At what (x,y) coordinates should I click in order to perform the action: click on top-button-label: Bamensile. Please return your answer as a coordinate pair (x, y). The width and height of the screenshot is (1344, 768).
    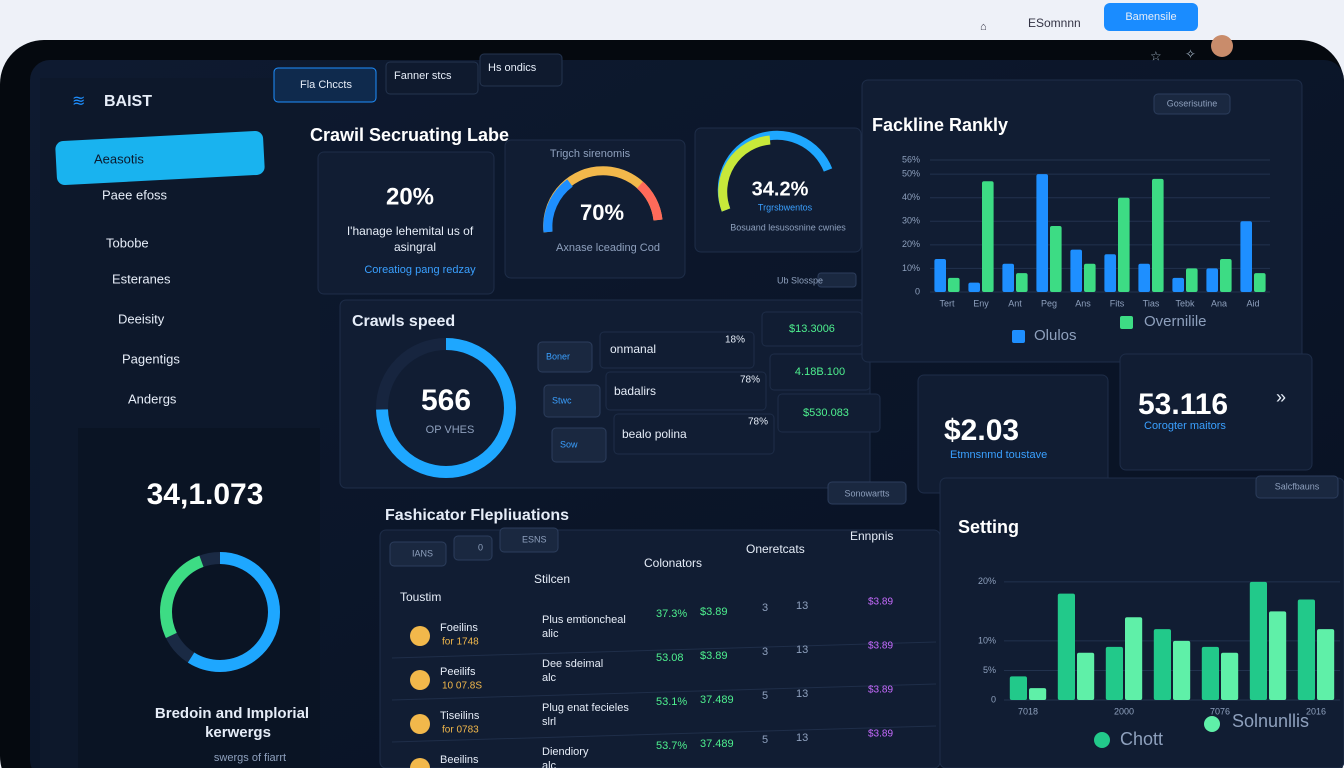
    Looking at the image, I should click on (1150, 17).